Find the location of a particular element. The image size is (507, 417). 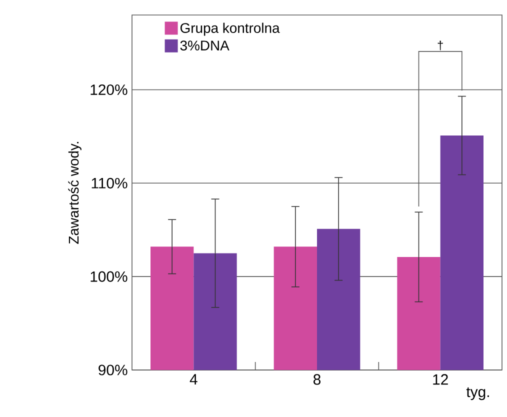

annotation: † is located at coordinates (440, 45).